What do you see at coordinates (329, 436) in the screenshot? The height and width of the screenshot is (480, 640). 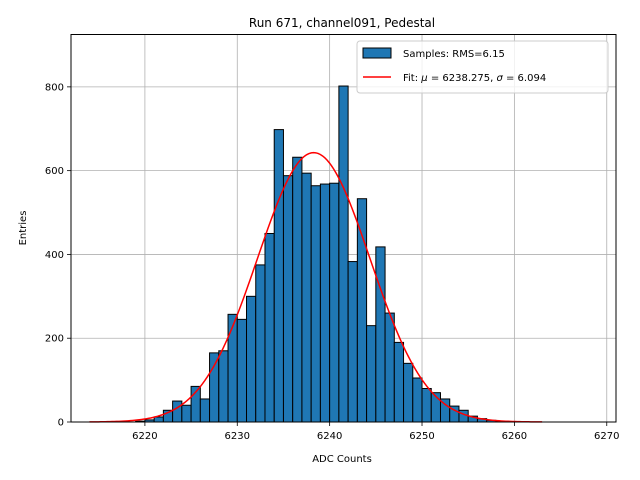 I see `x-tick-label: 6240` at bounding box center [329, 436].